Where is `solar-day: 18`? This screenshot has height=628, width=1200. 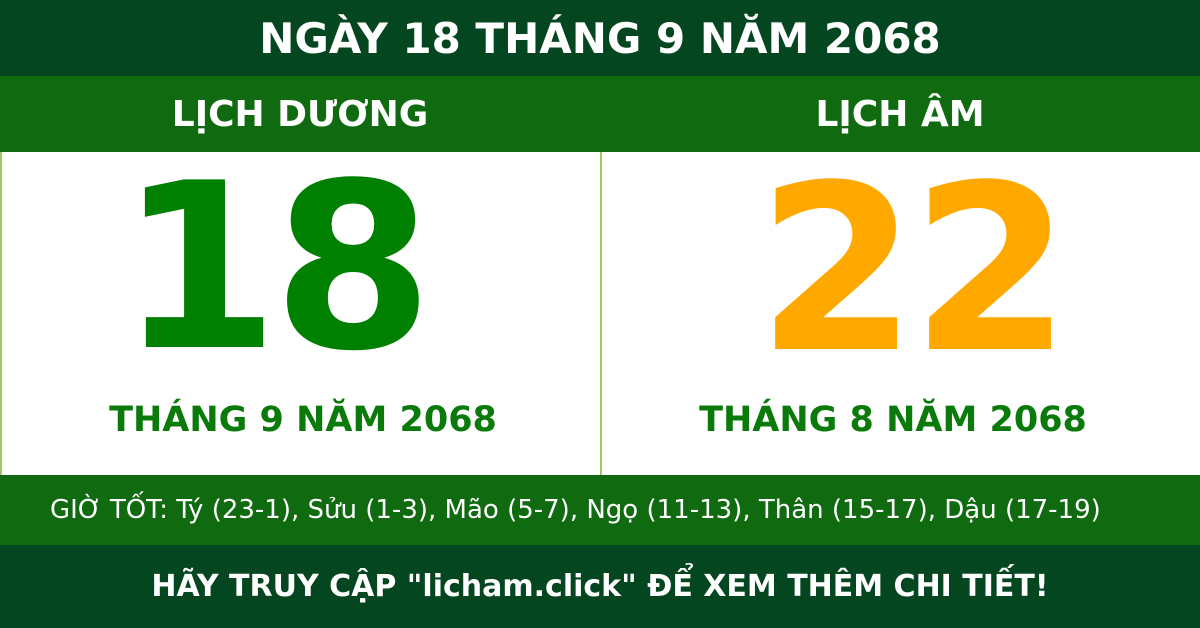 solar-day: 18 is located at coordinates (275, 268).